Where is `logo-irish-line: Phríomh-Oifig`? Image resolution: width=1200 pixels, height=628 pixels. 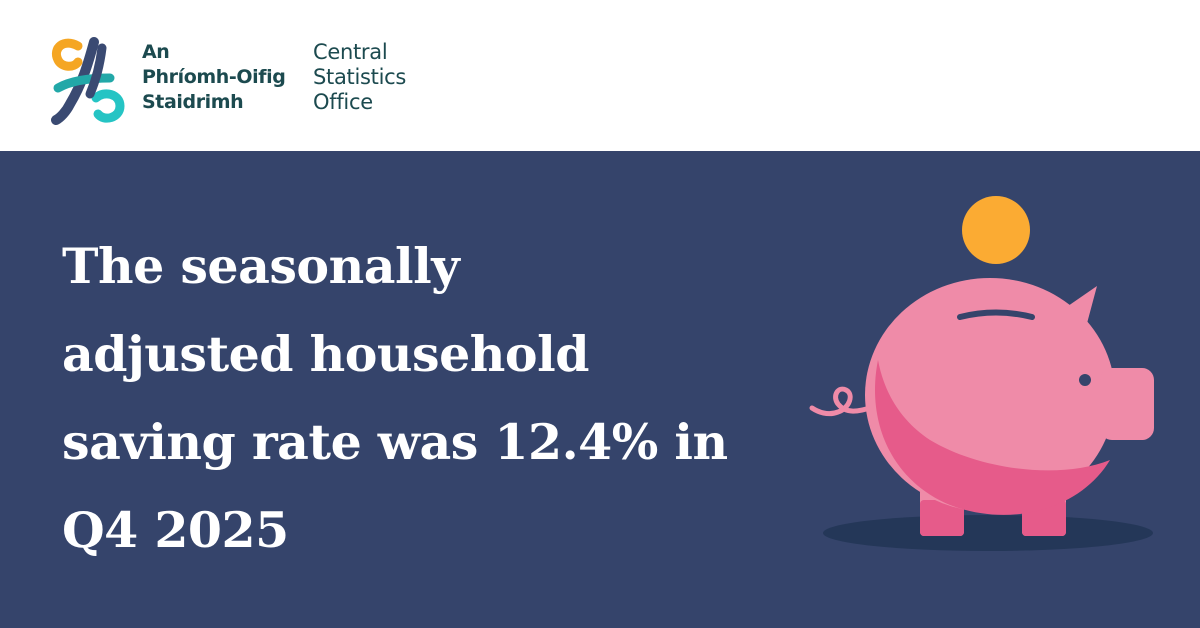
logo-irish-line: Phríomh-Oifig is located at coordinates (214, 77).